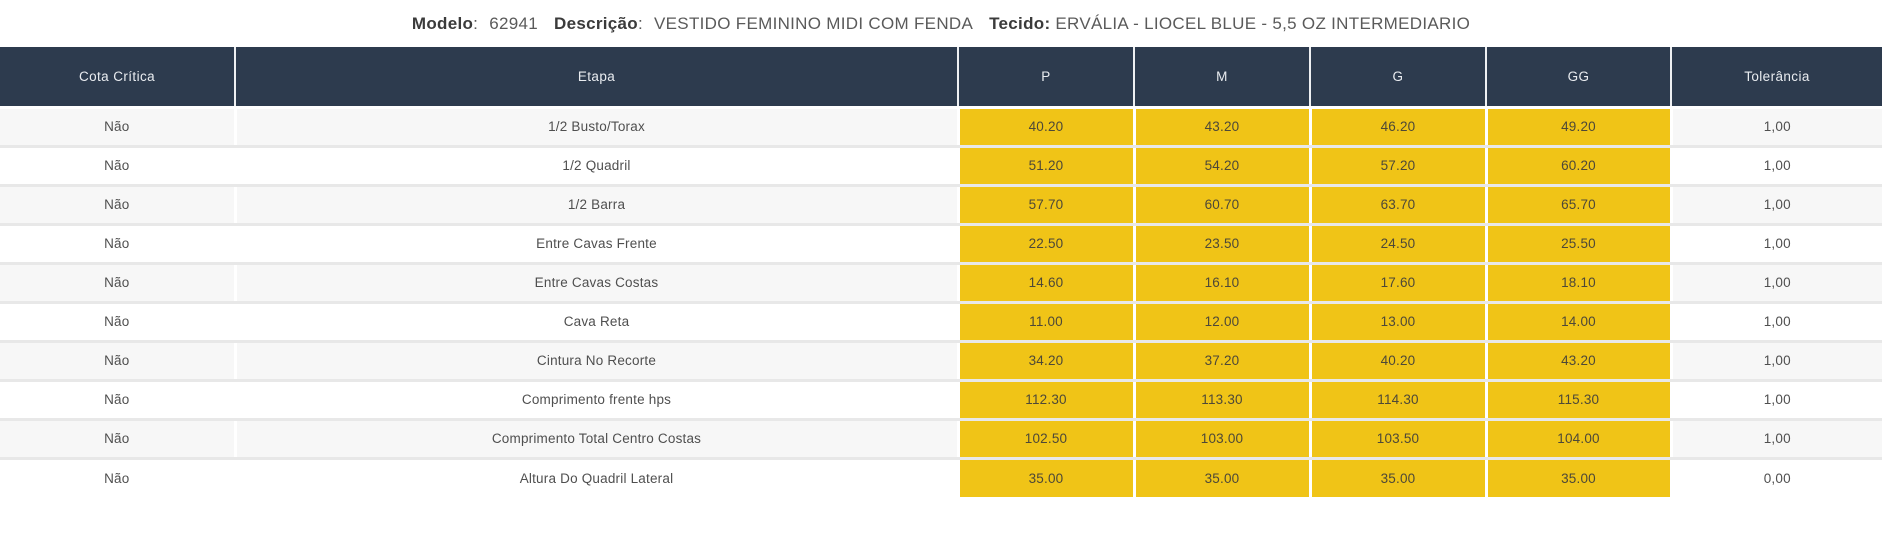 This screenshot has height=536, width=1882. Describe the element at coordinates (597, 477) in the screenshot. I see `etapa-cell: Altura Do Quadril Lateral` at that location.